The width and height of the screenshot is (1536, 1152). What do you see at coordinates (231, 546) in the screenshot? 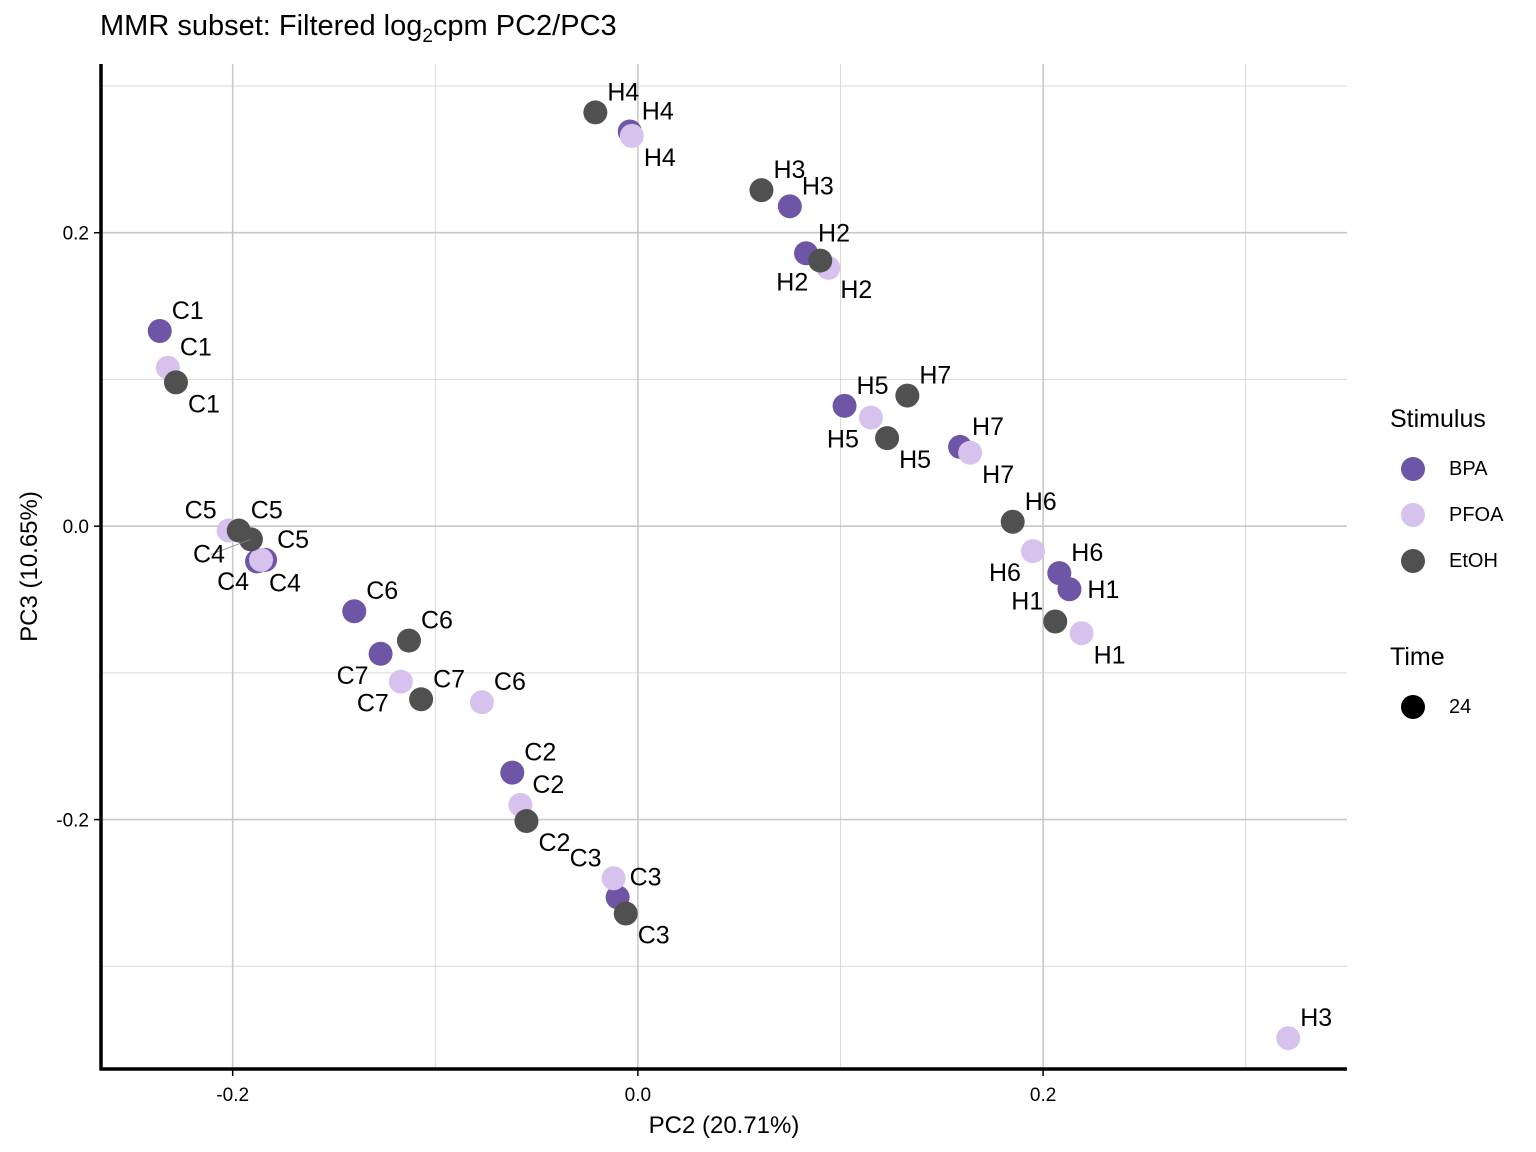
I see `label-leader-line` at bounding box center [231, 546].